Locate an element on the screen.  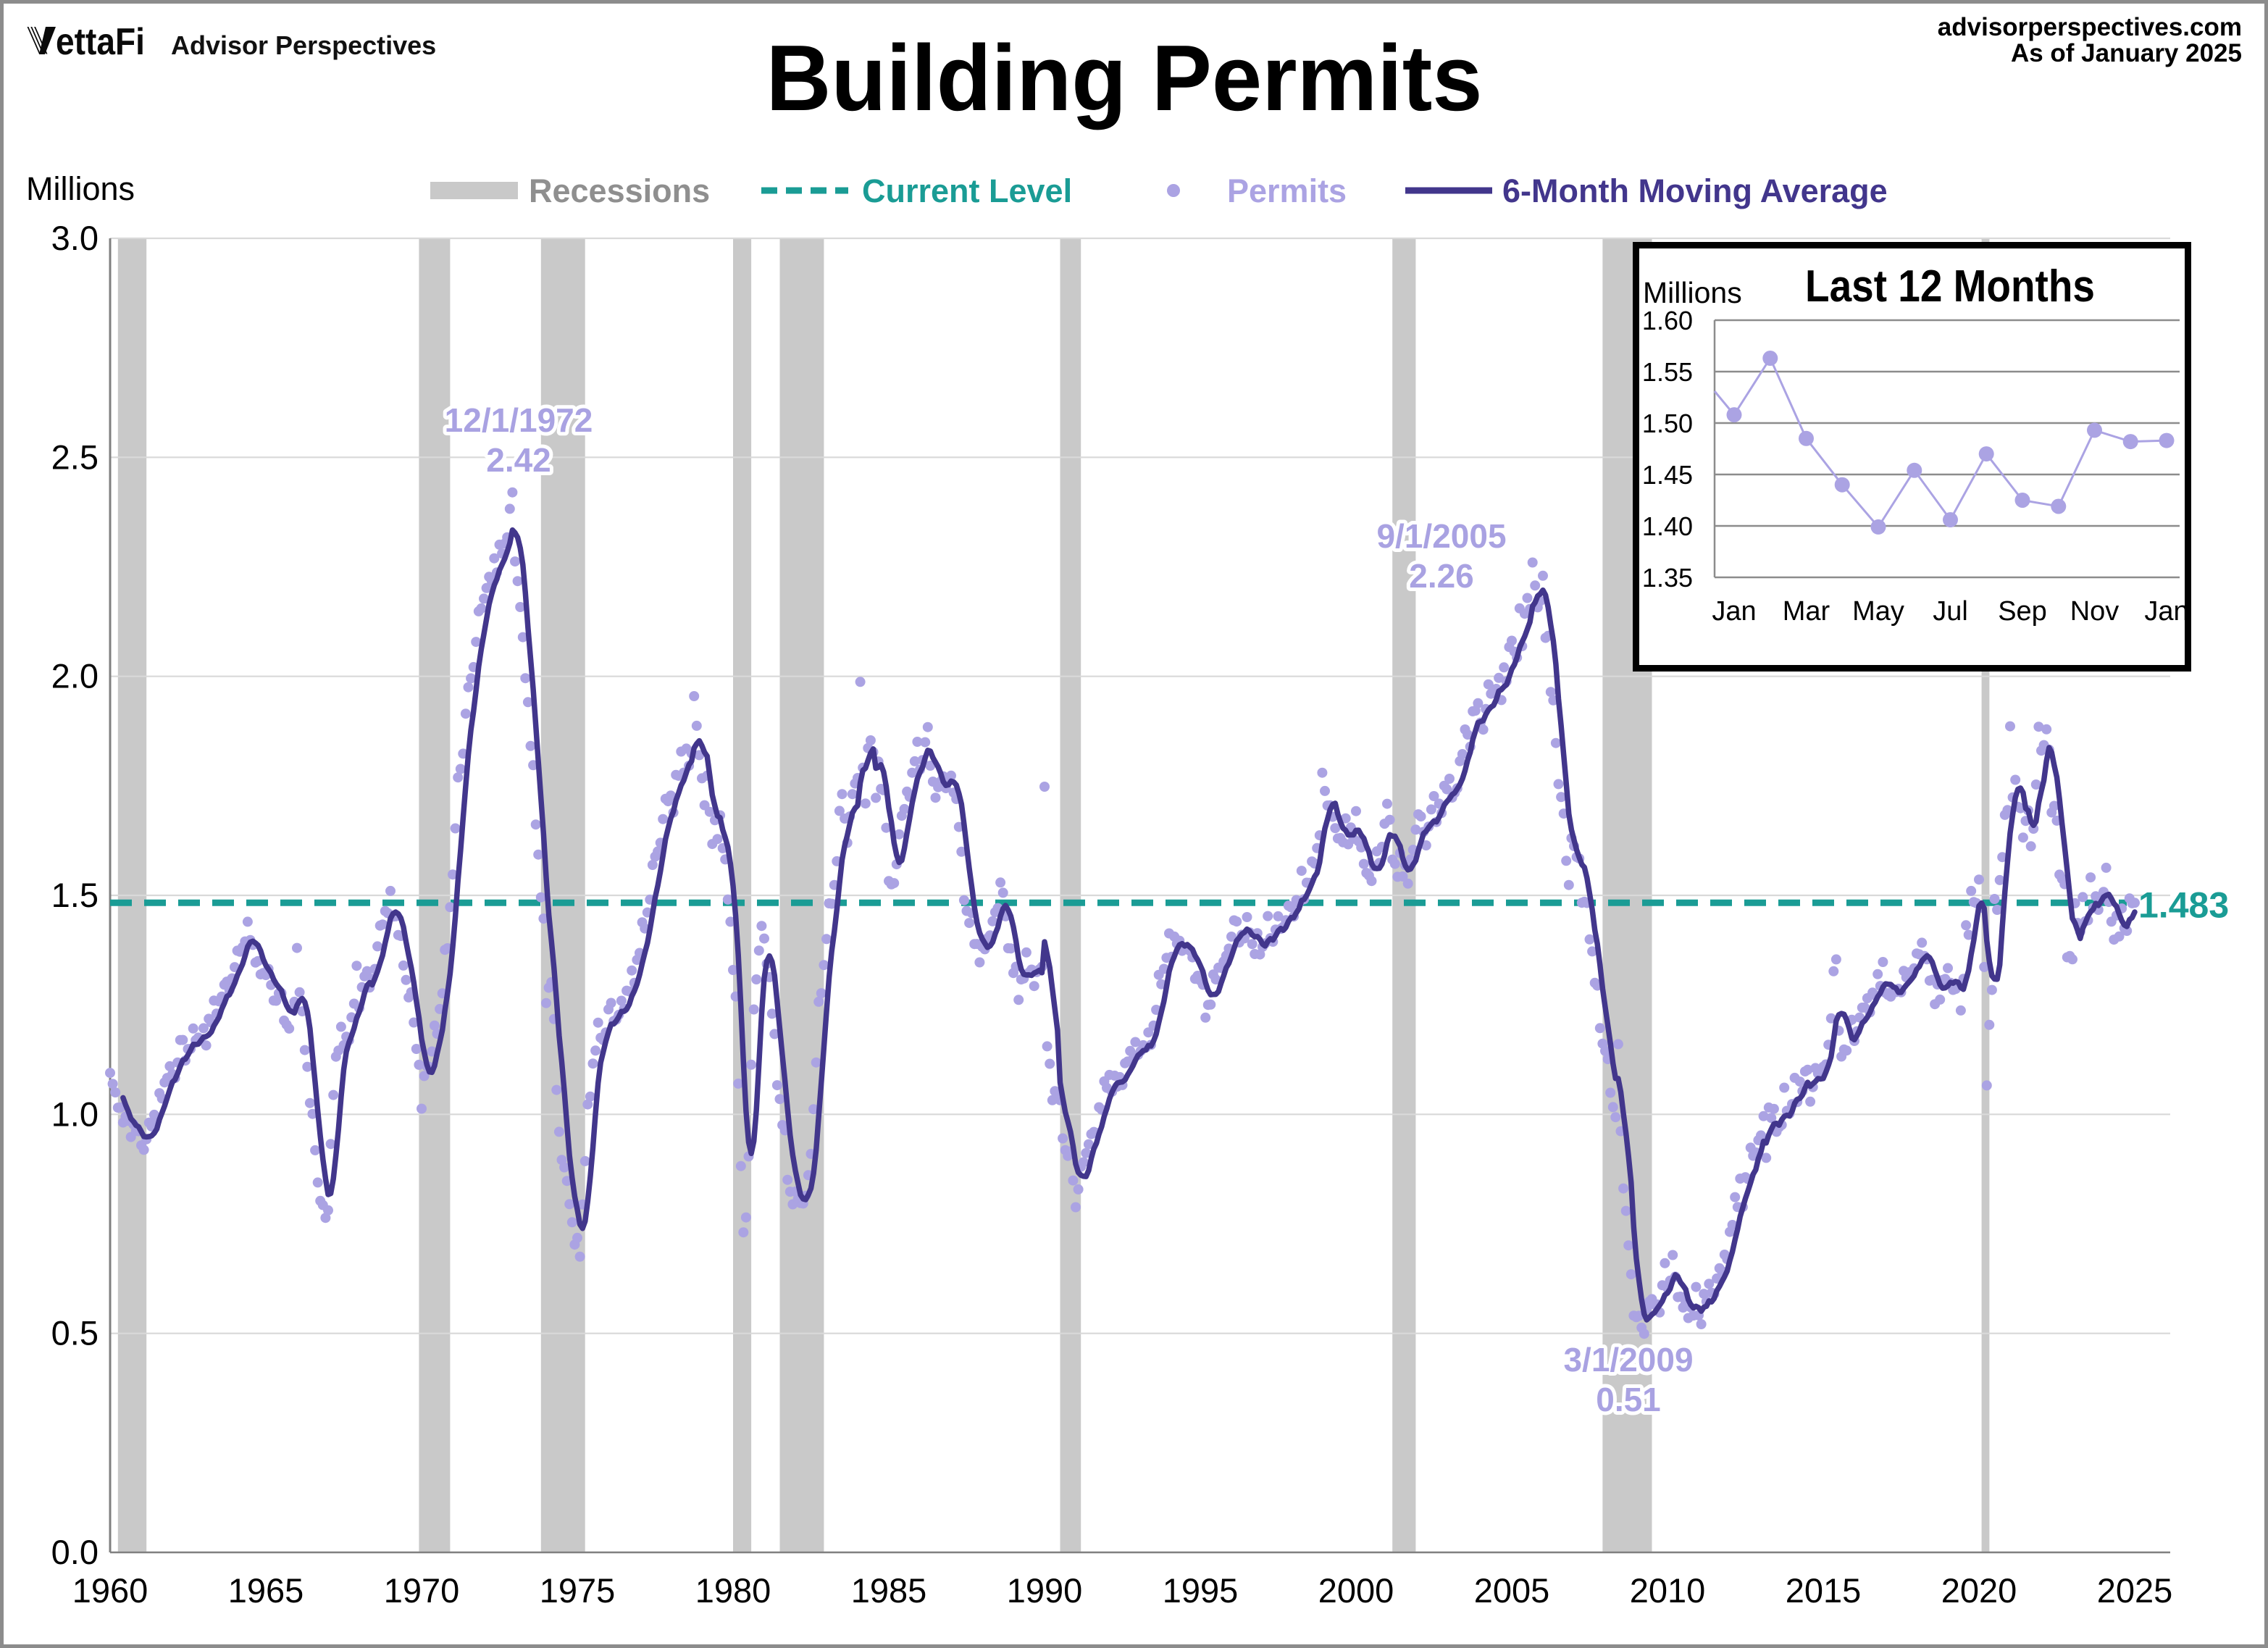
svg-text: 1.60 is located at coordinates (1668, 320).